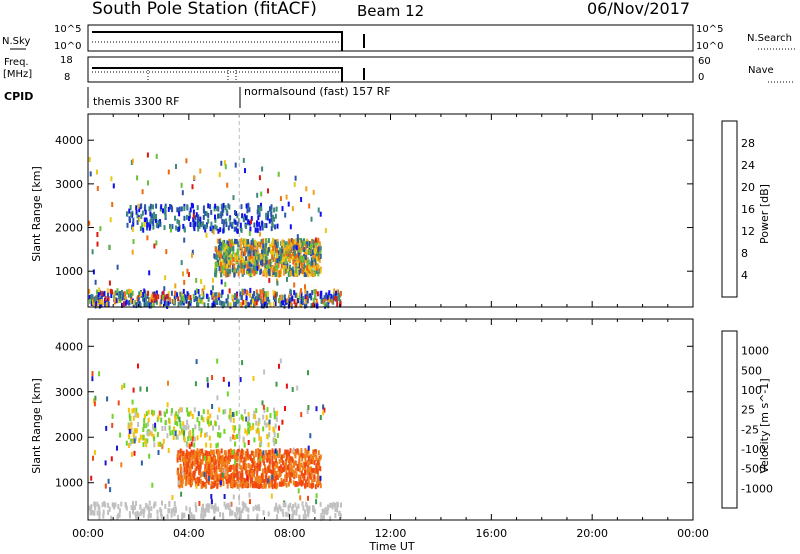 This screenshot has height=554, width=800. What do you see at coordinates (398, 38) in the screenshot?
I see `sky-noise-panel: N.Sky 10^5 10^0 10^5 10^0 N.Search` at bounding box center [398, 38].